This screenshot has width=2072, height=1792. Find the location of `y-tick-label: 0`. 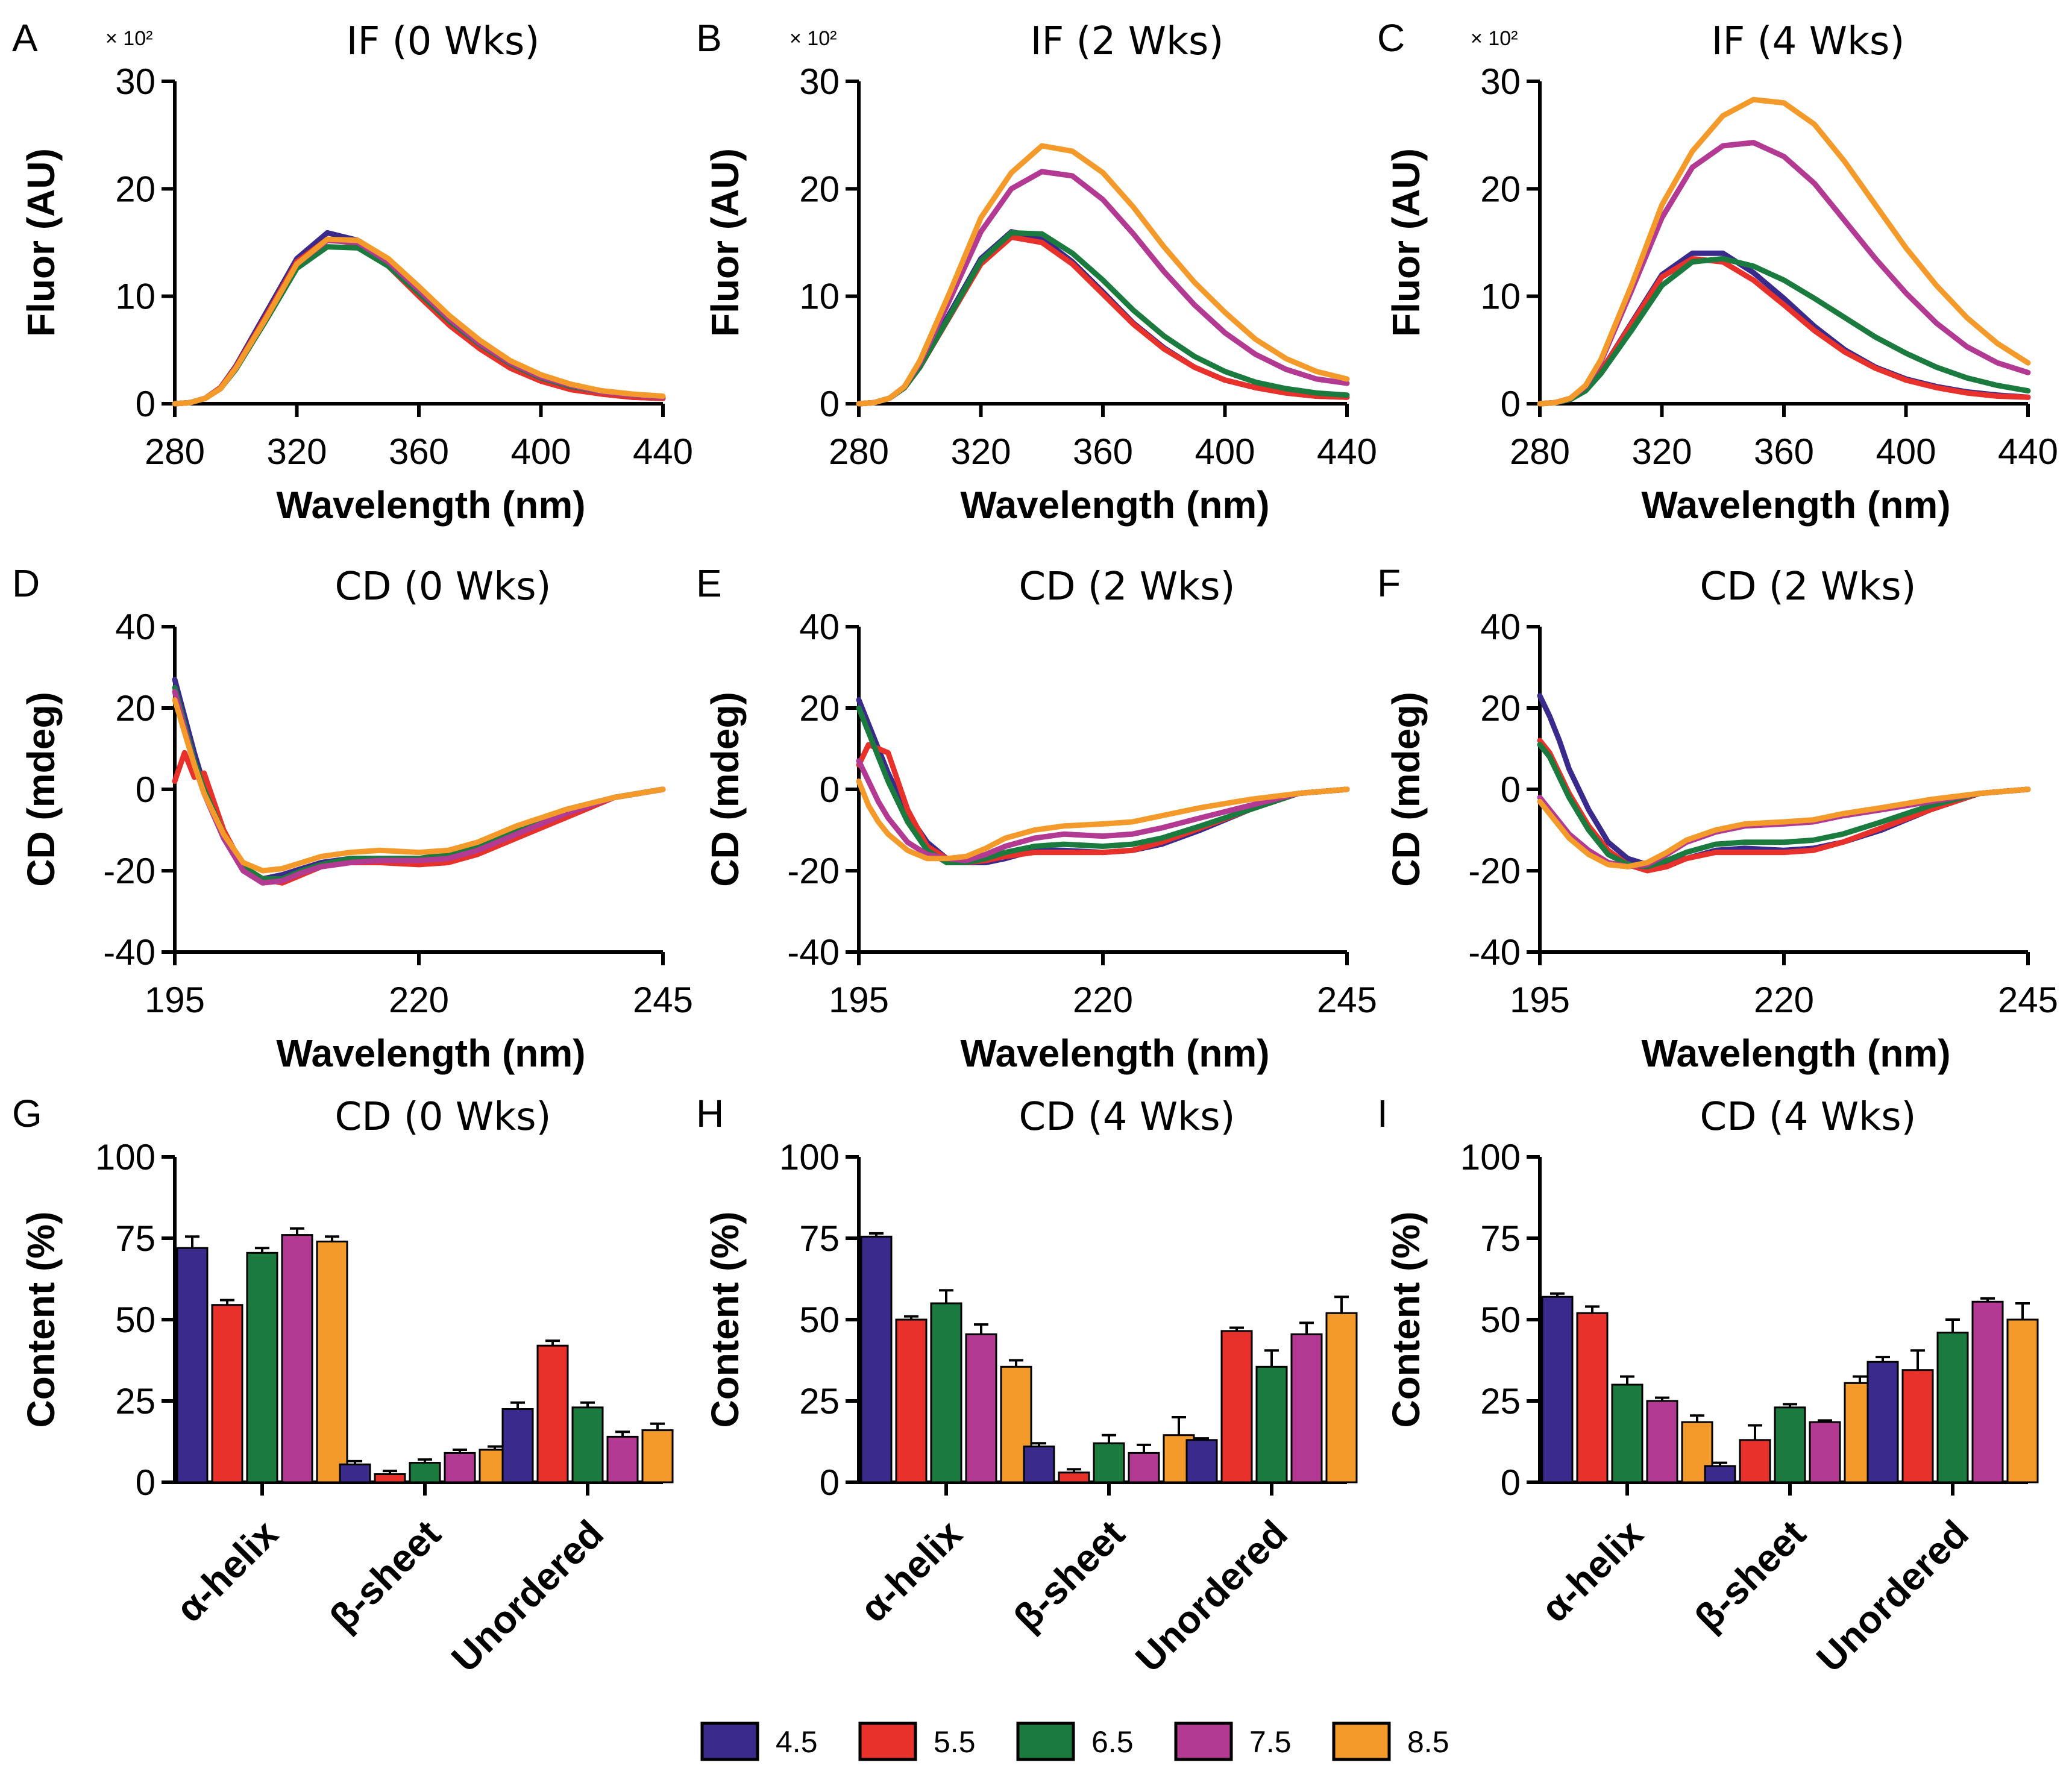

y-tick-label: 0 is located at coordinates (145, 789).